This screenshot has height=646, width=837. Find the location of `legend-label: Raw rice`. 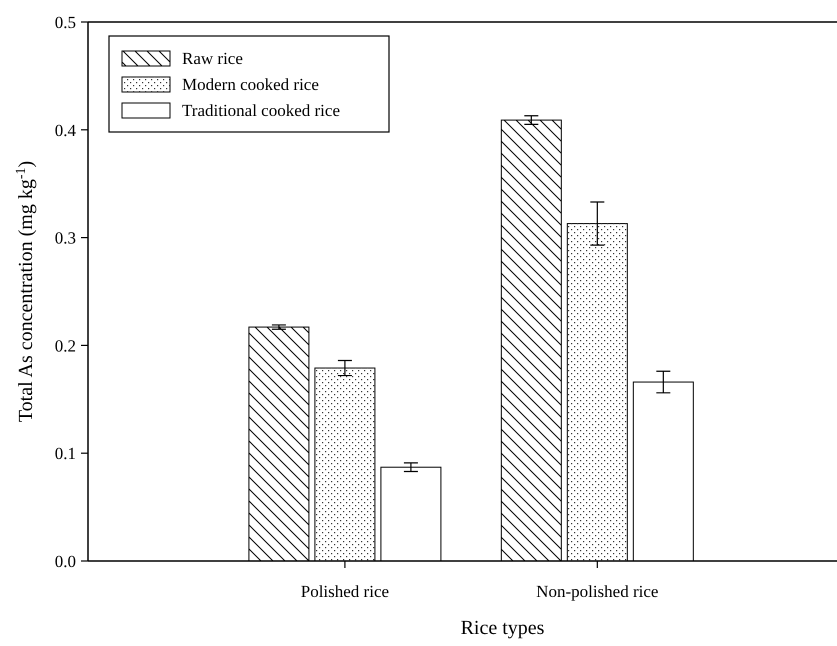

legend-label: Raw rice is located at coordinates (212, 58).